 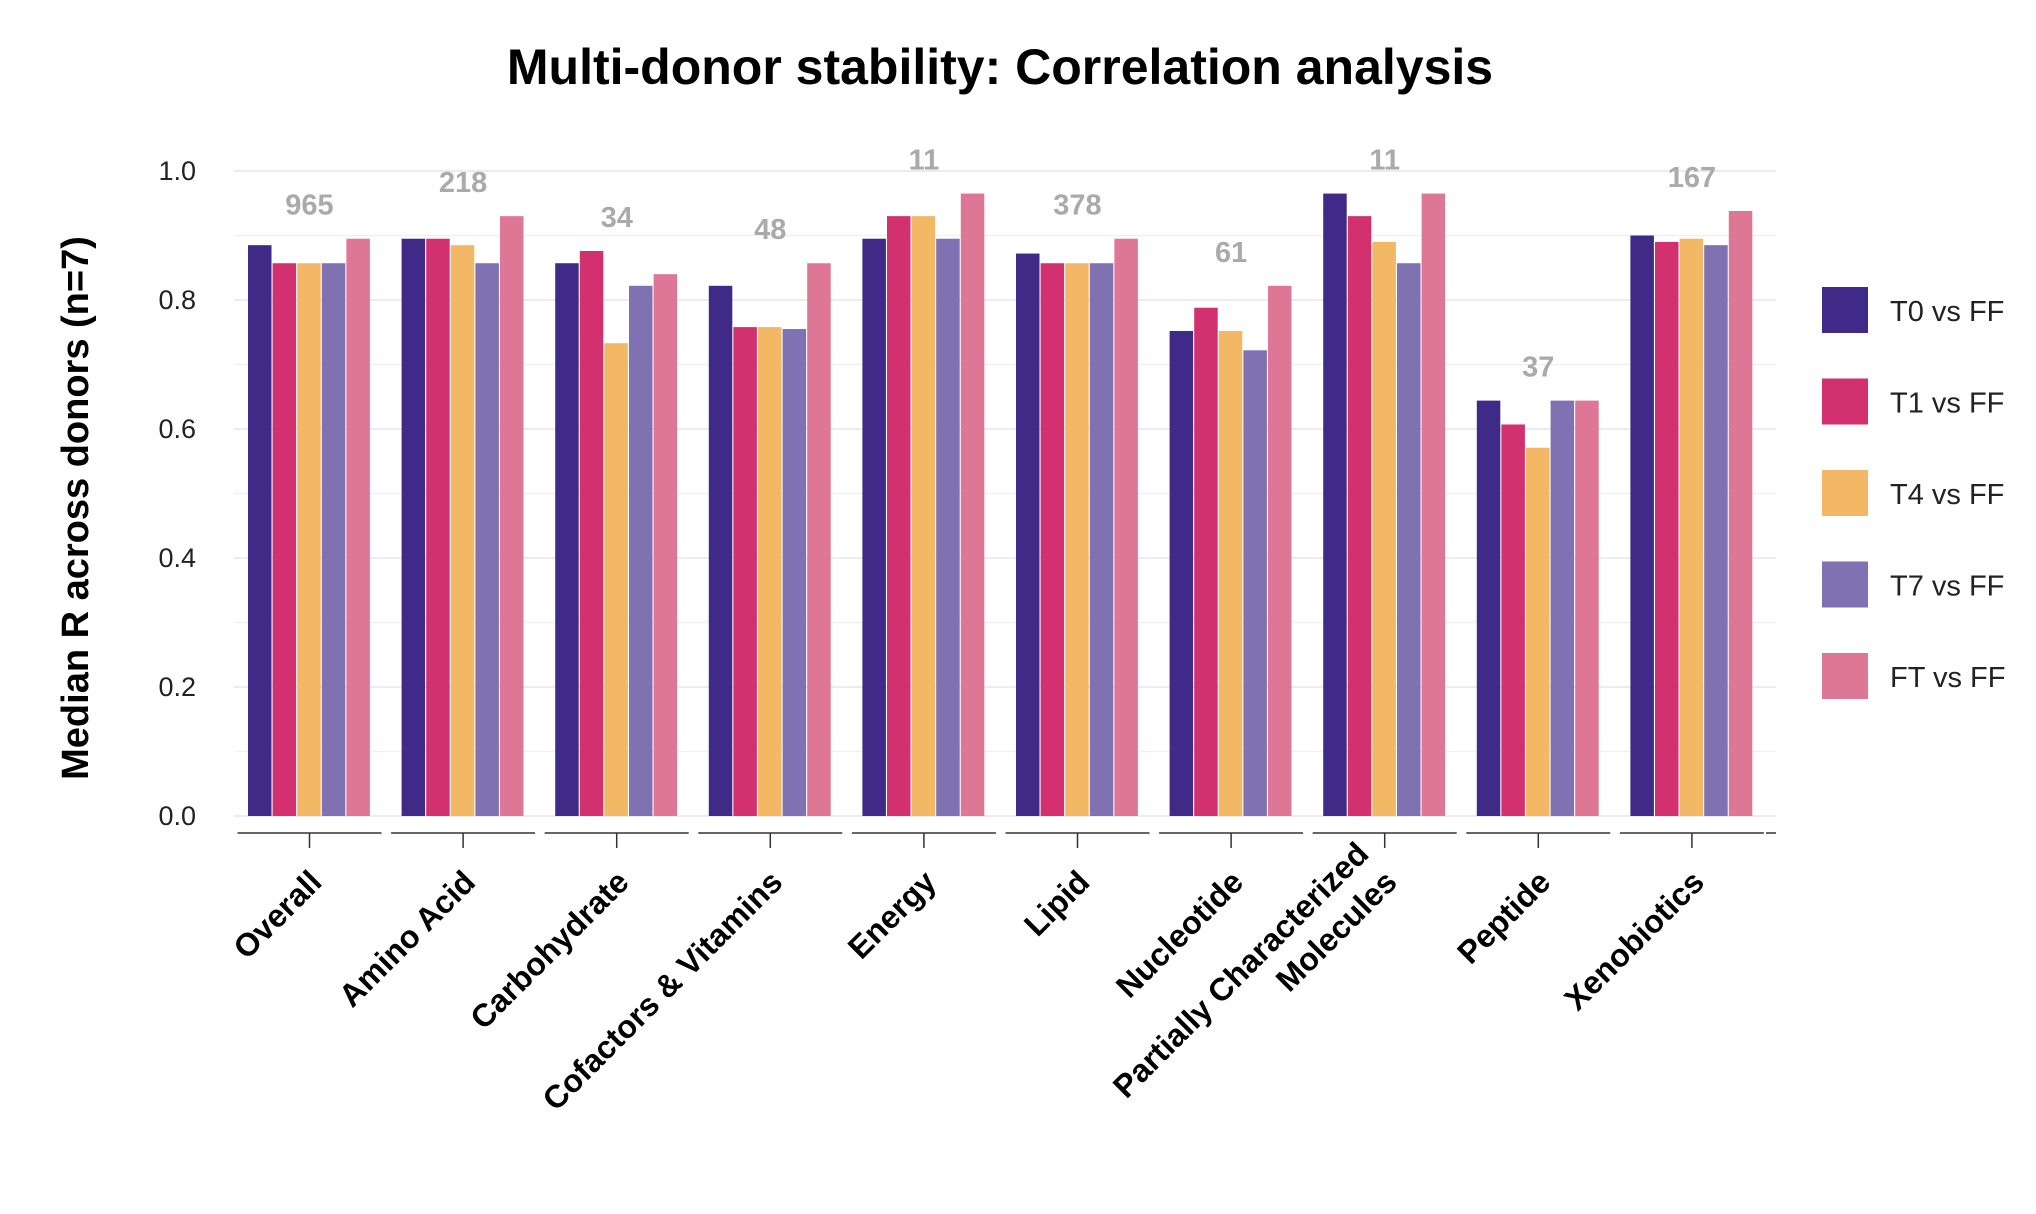 What do you see at coordinates (177, 429) in the screenshot?
I see `y-tick-label: 0.6` at bounding box center [177, 429].